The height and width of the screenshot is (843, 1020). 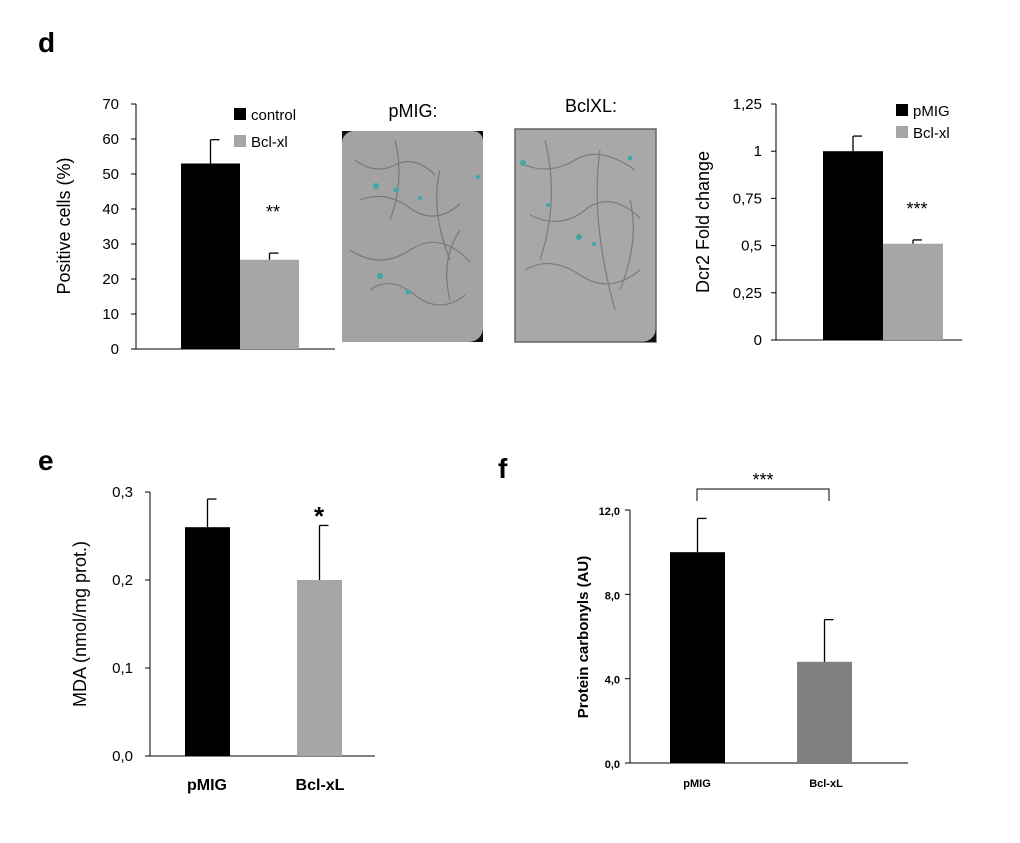 What do you see at coordinates (273, 212) in the screenshot?
I see `significance-stars: **` at bounding box center [273, 212].